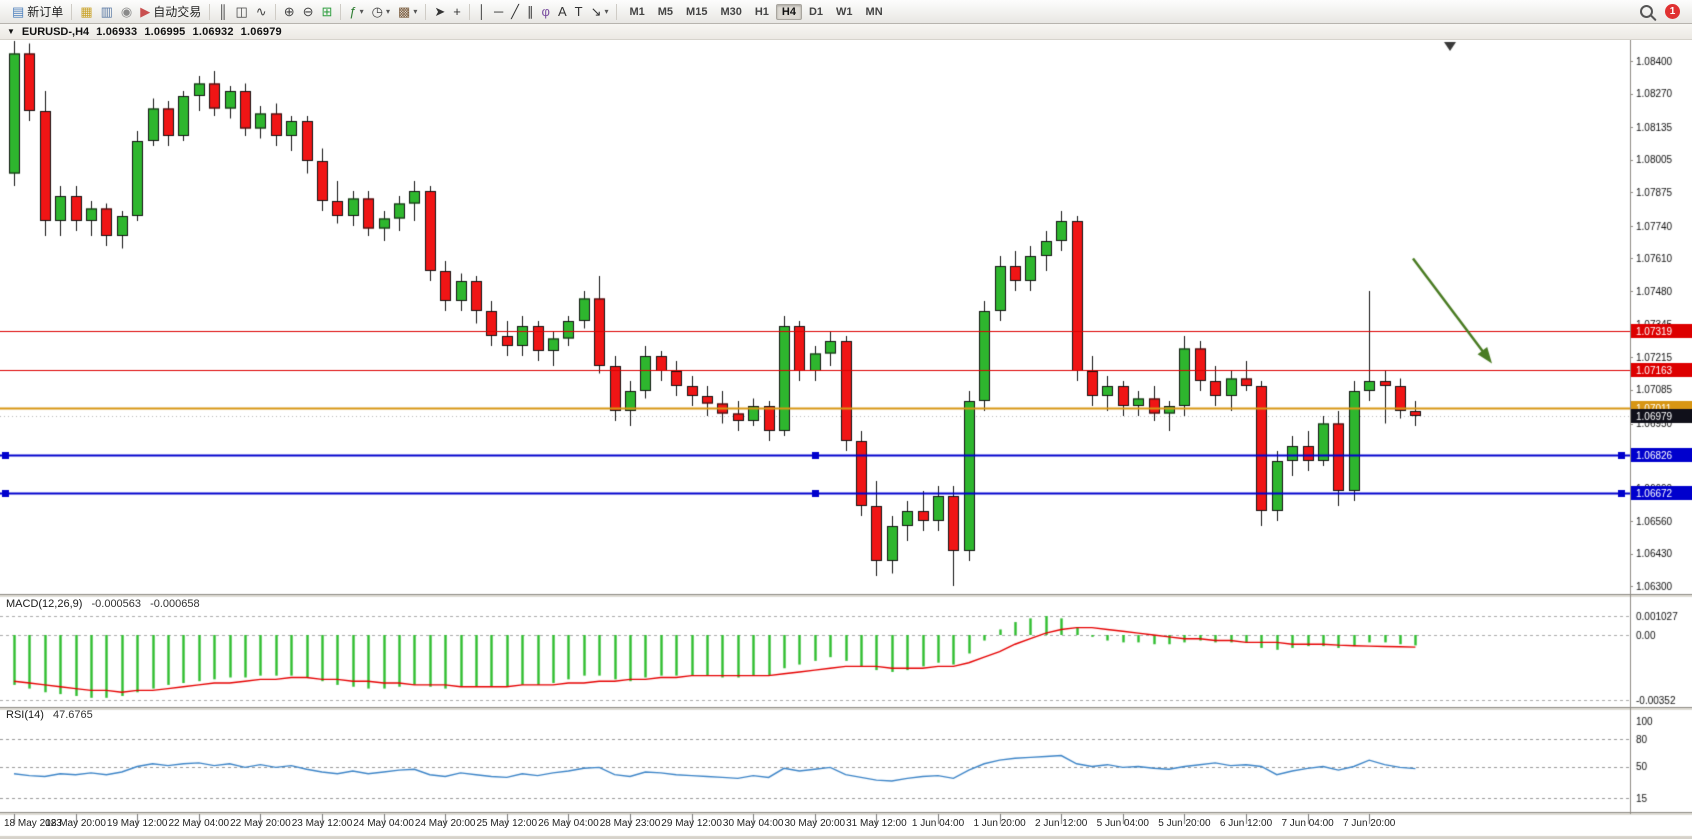 This screenshot has width=1692, height=839. What do you see at coordinates (117, 31) in the screenshot?
I see `quote-open: 1.06933` at bounding box center [117, 31].